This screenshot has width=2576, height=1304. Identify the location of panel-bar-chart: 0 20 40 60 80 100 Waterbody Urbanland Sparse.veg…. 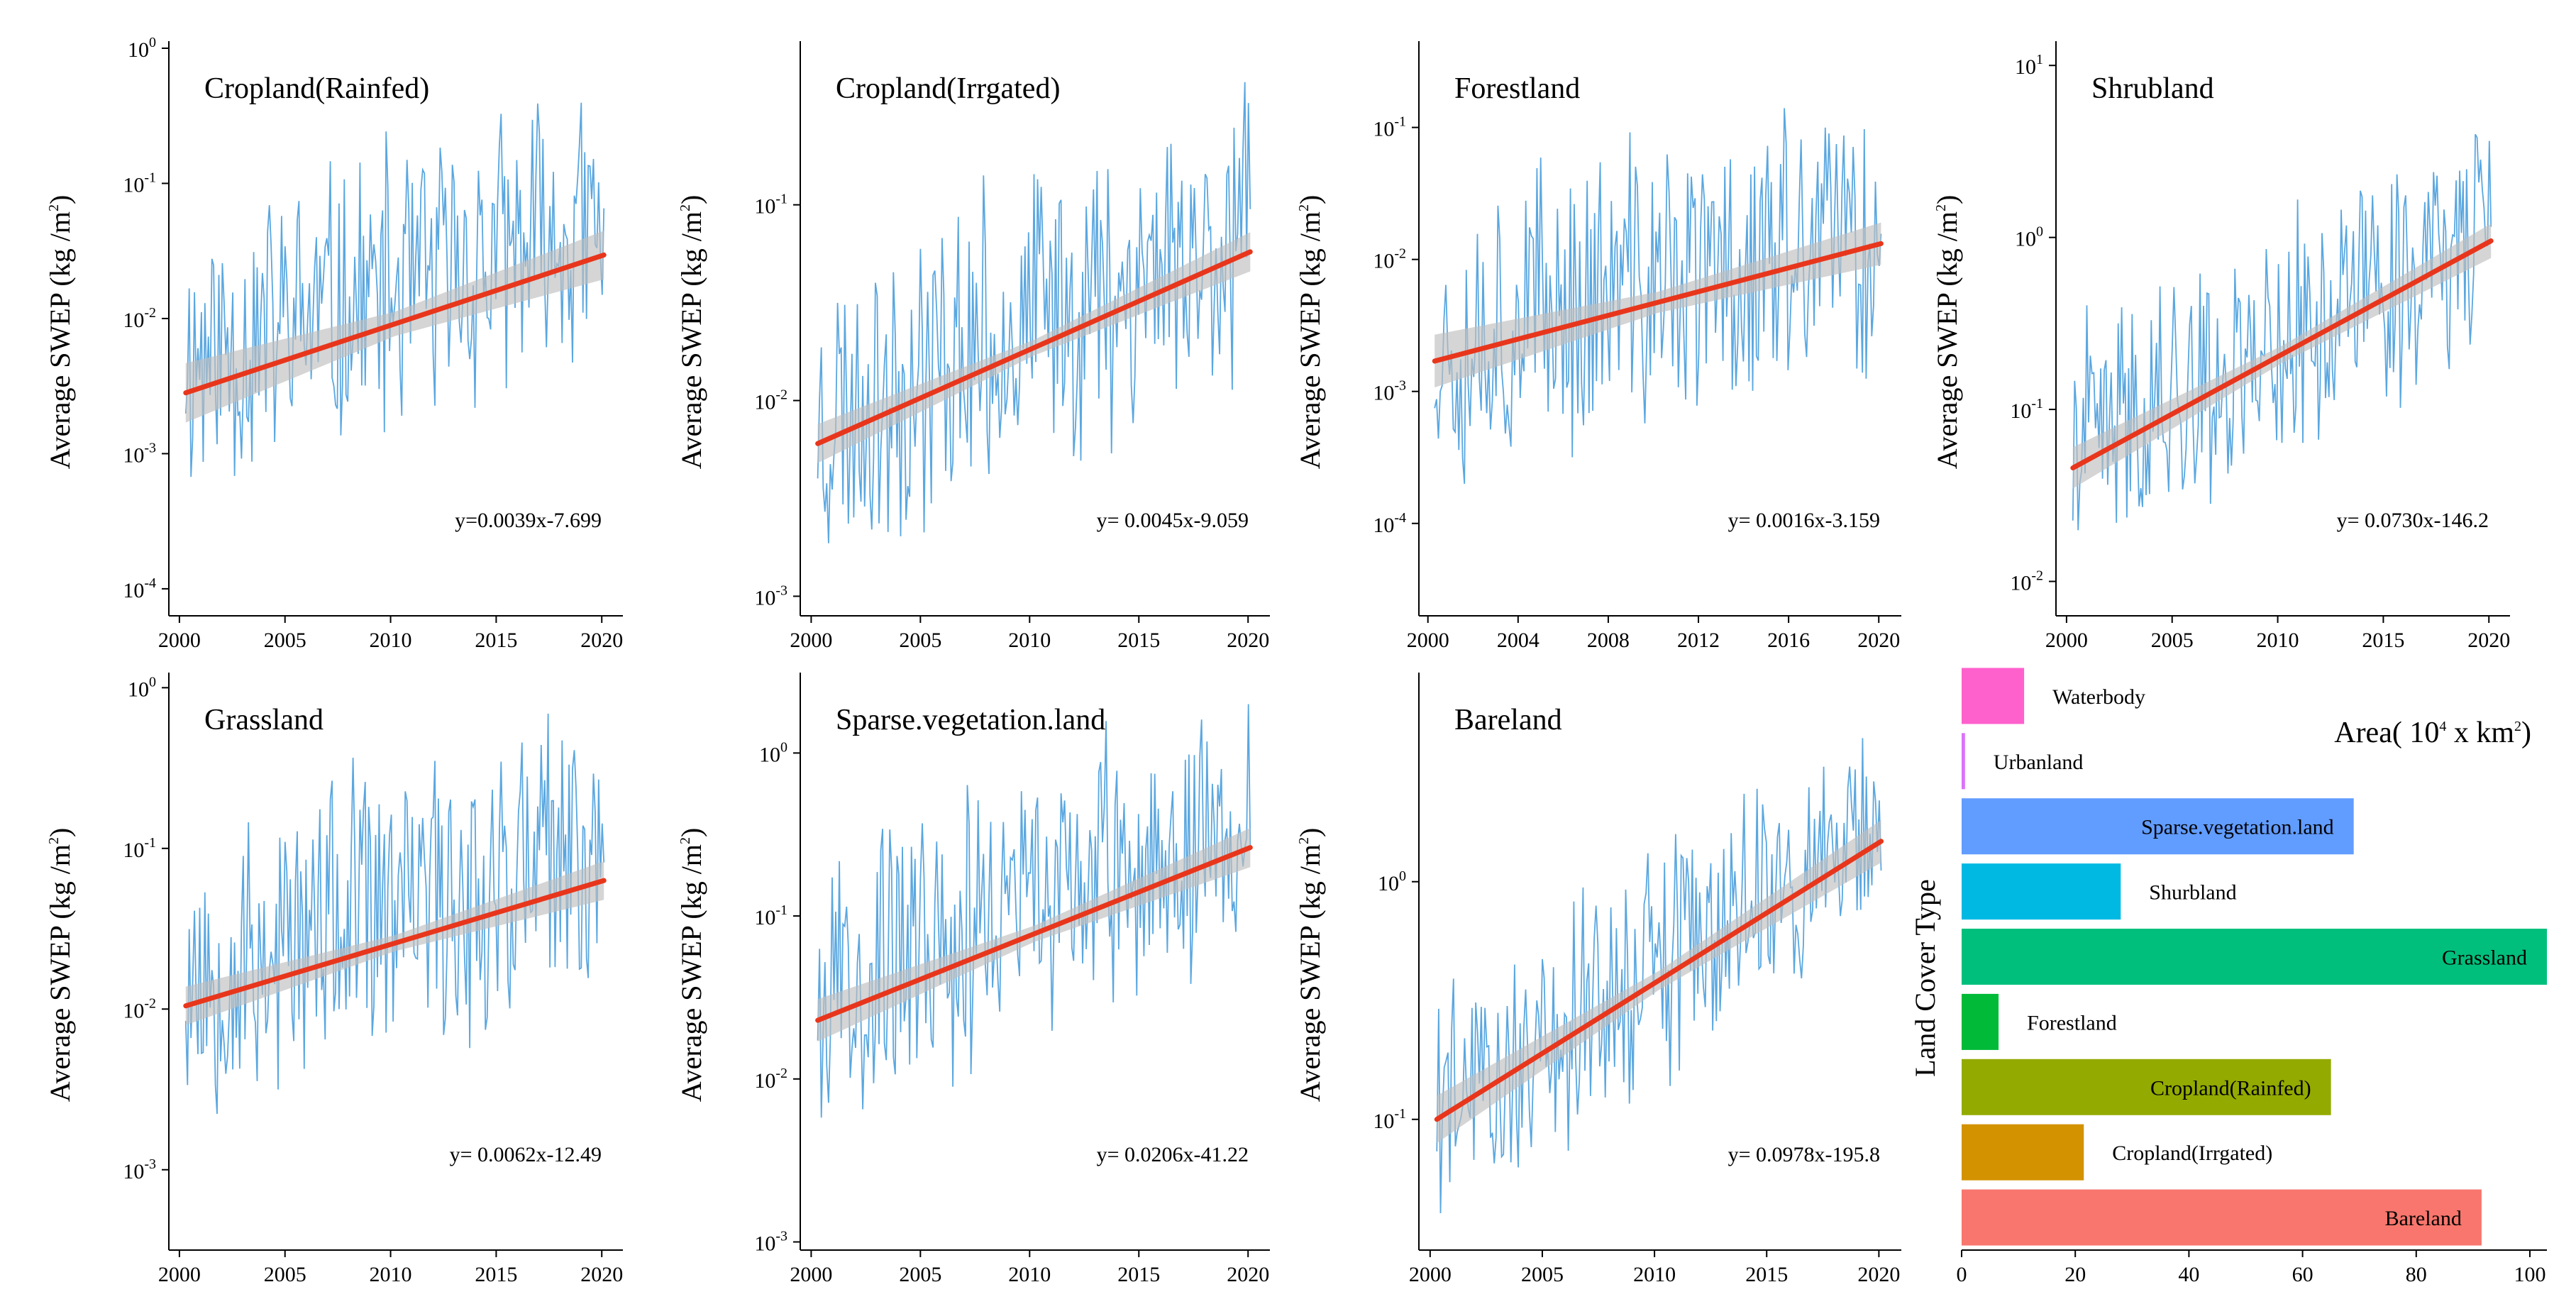
(2228, 977).